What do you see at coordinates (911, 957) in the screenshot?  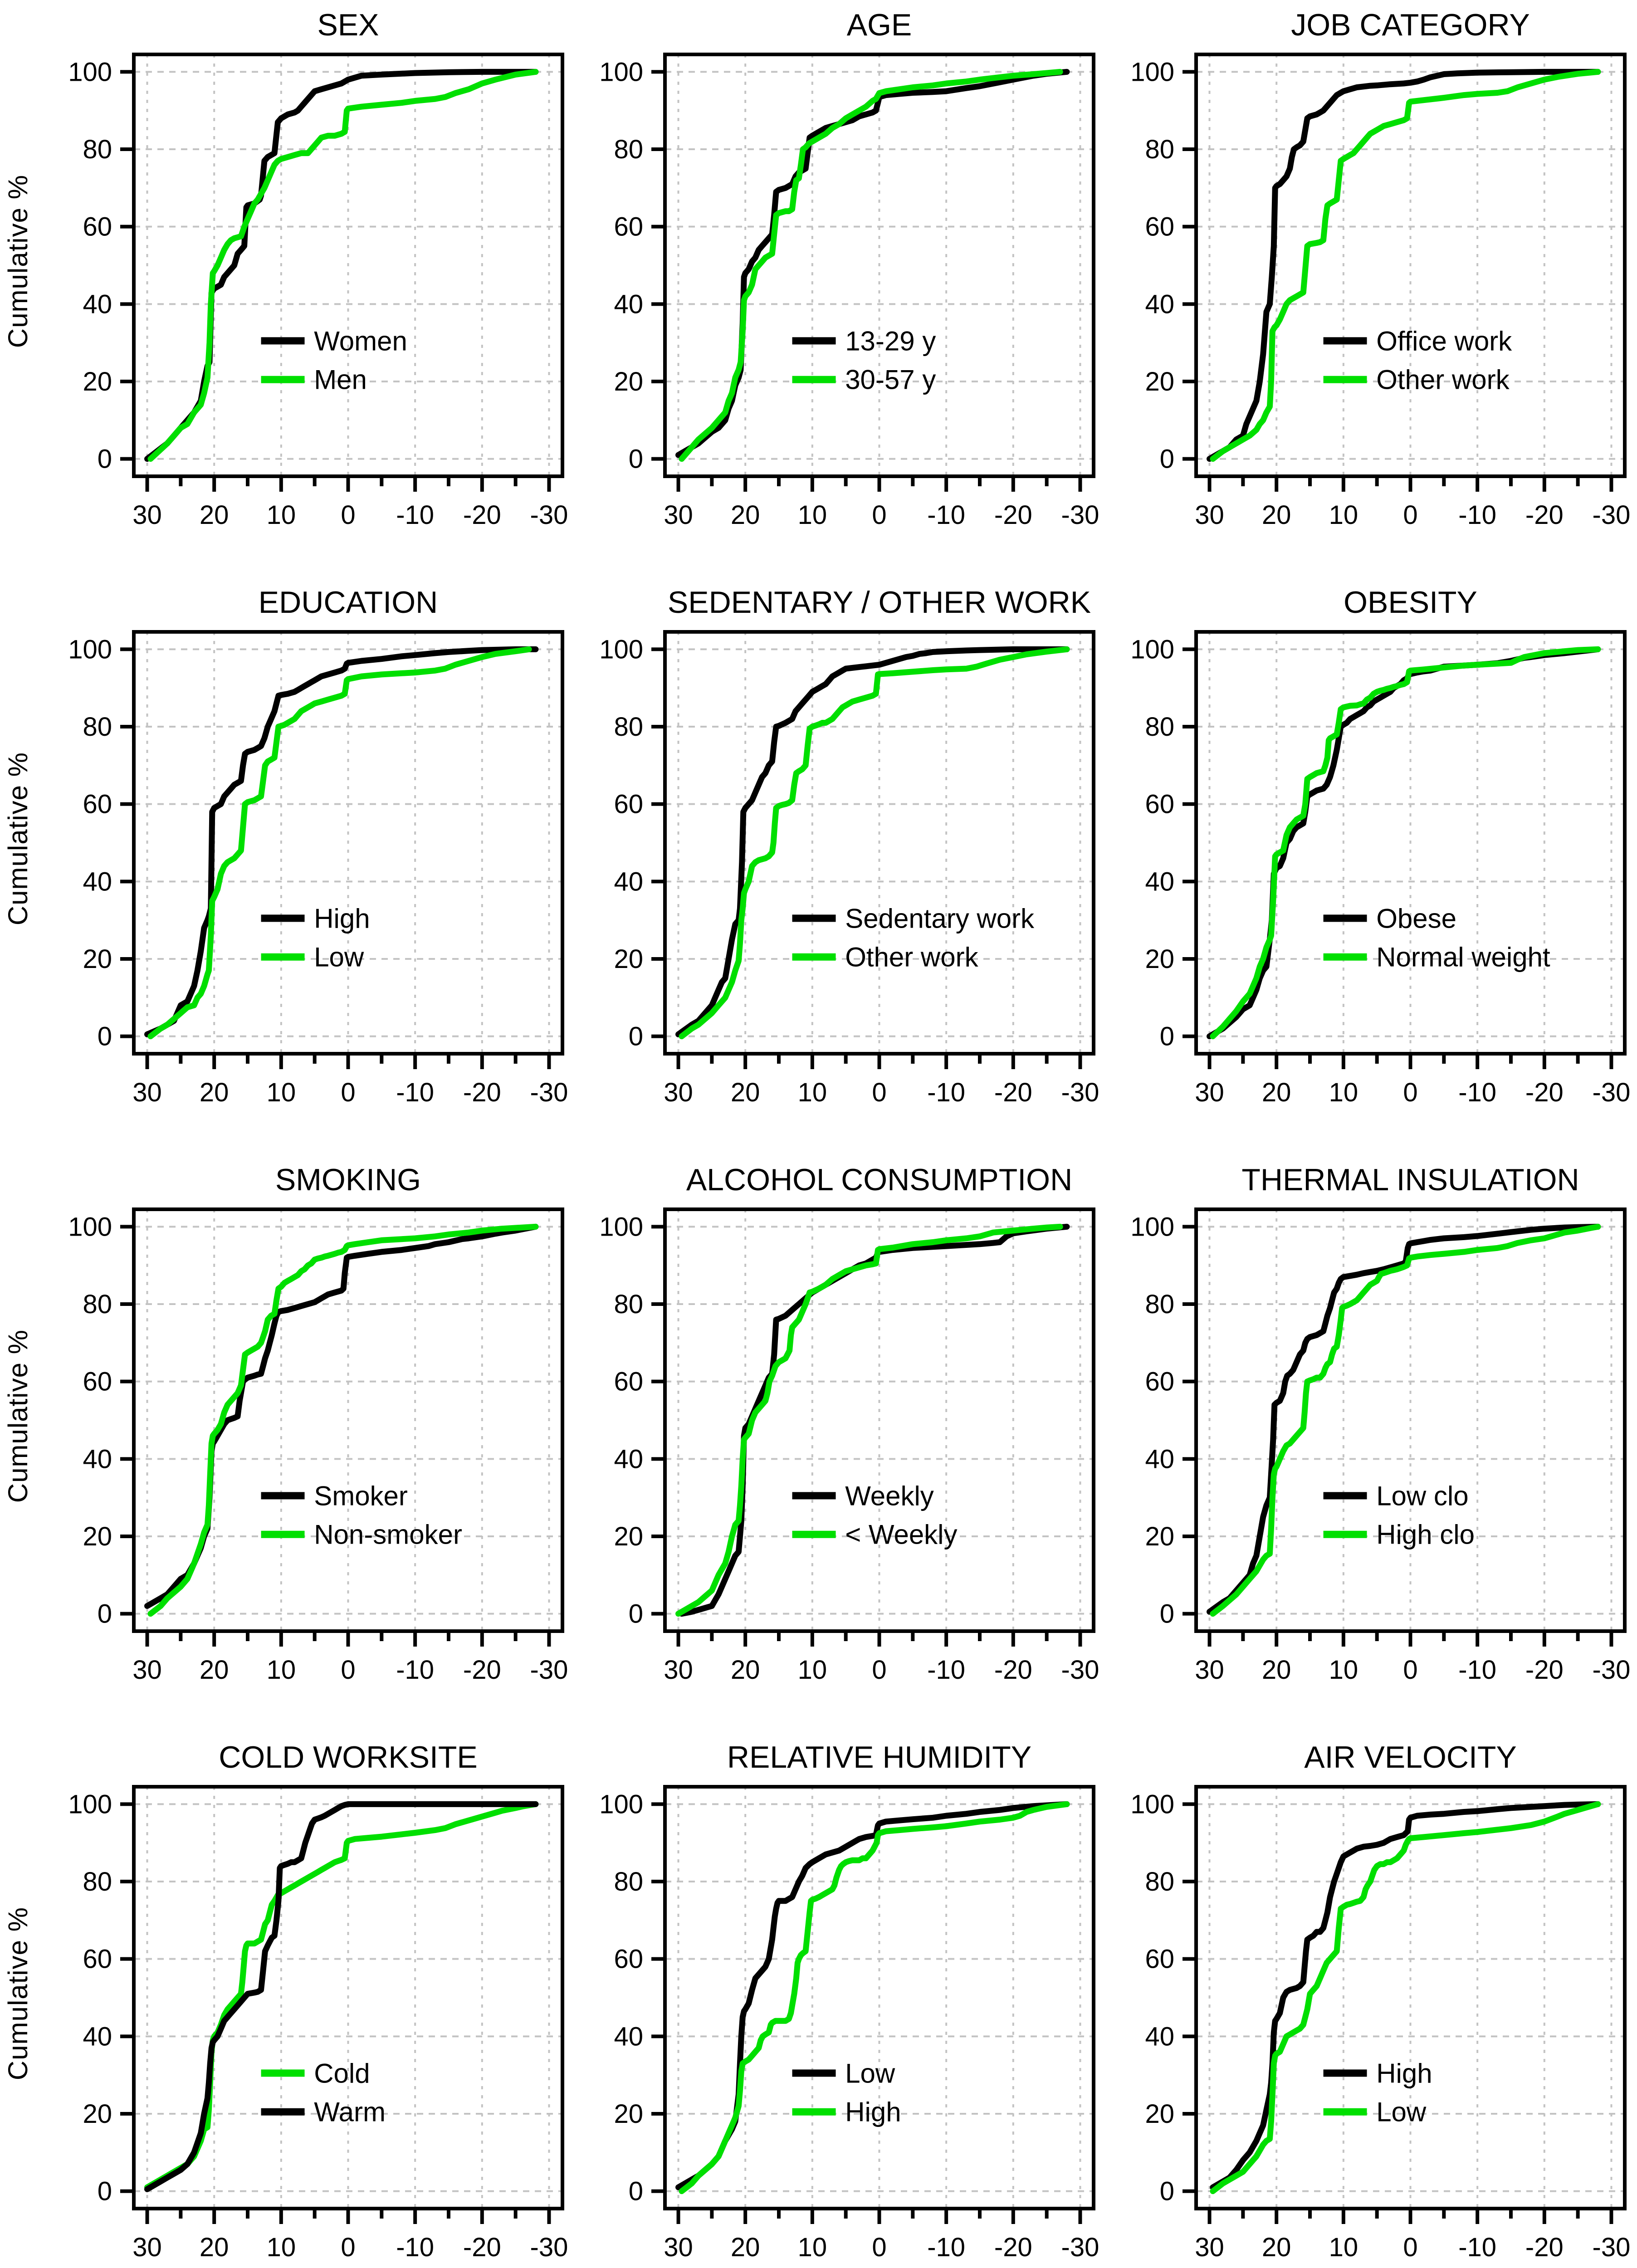 I see `legend-label-2: Other work` at bounding box center [911, 957].